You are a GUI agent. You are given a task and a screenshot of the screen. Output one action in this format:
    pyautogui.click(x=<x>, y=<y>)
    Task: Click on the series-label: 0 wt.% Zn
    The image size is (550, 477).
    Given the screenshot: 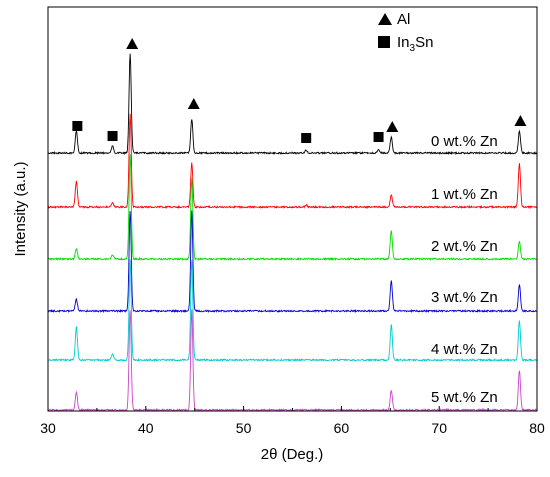 What is the action you would take?
    pyautogui.click(x=464, y=141)
    